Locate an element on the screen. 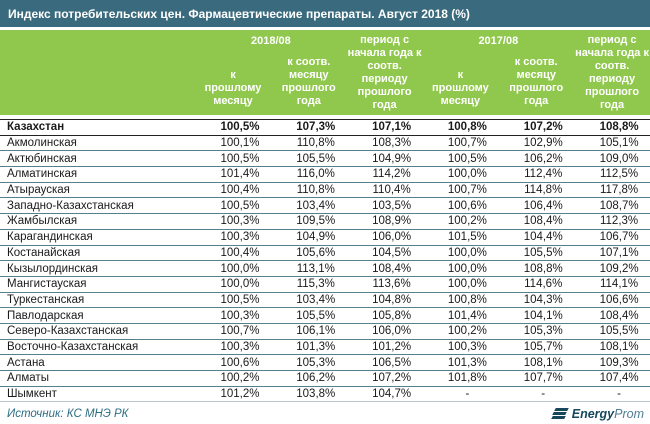 The height and width of the screenshot is (424, 650). value-cell: 102,9% is located at coordinates (536, 143).